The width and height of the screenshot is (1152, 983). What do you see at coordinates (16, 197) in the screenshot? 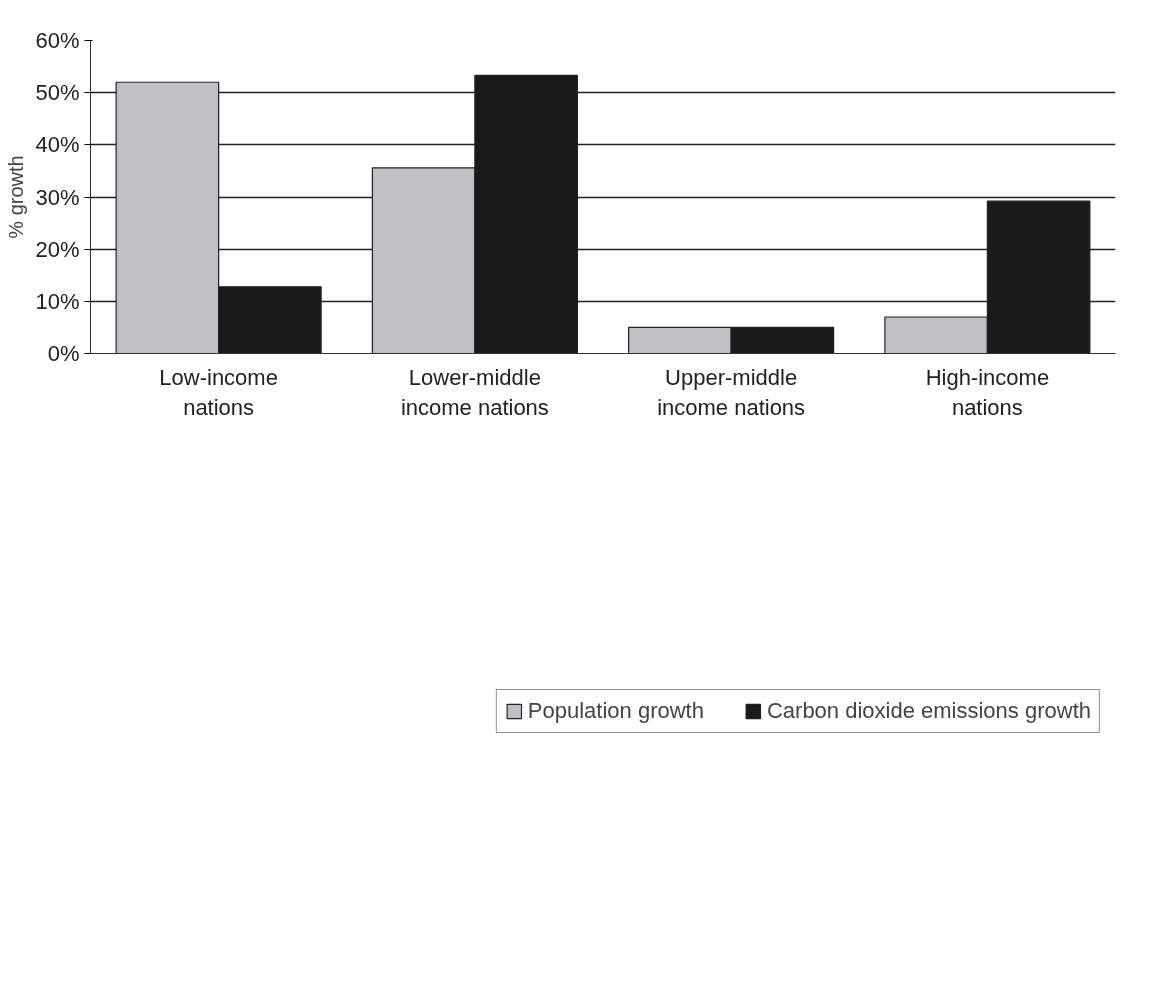
I see `y-axis-title: % growth` at bounding box center [16, 197].